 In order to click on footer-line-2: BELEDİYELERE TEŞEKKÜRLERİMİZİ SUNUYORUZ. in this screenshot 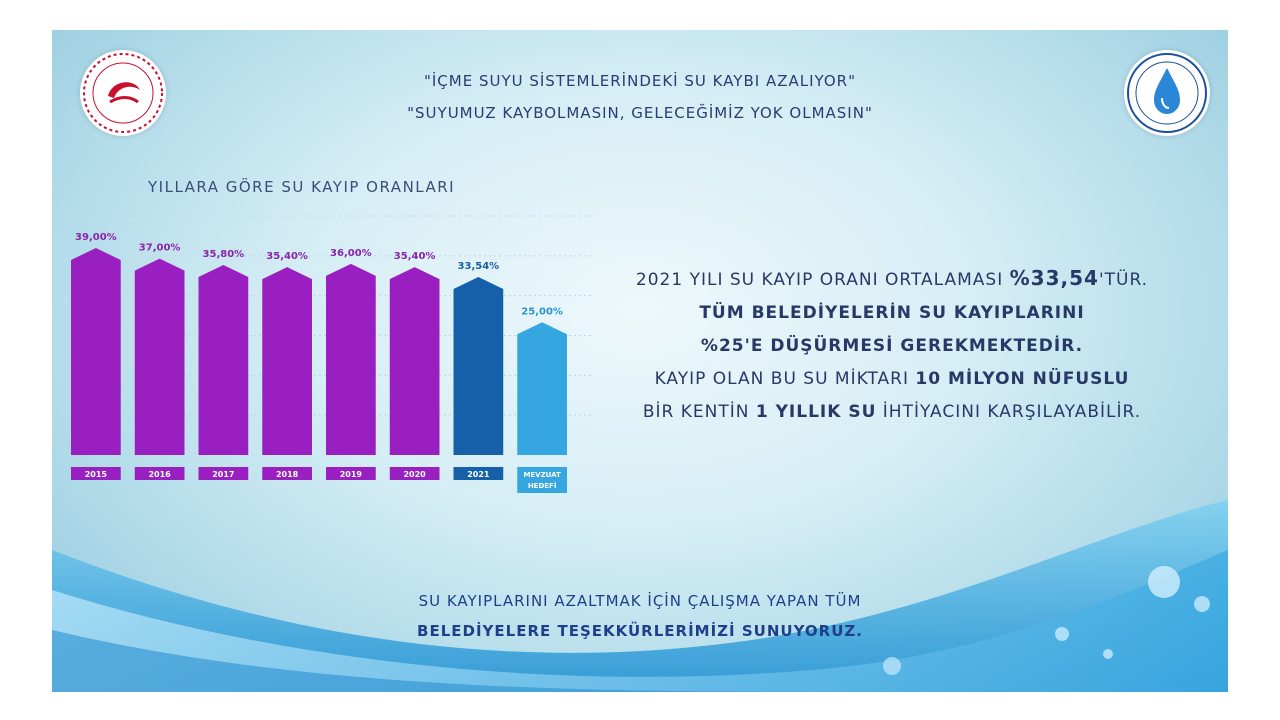, I will do `click(640, 631)`.